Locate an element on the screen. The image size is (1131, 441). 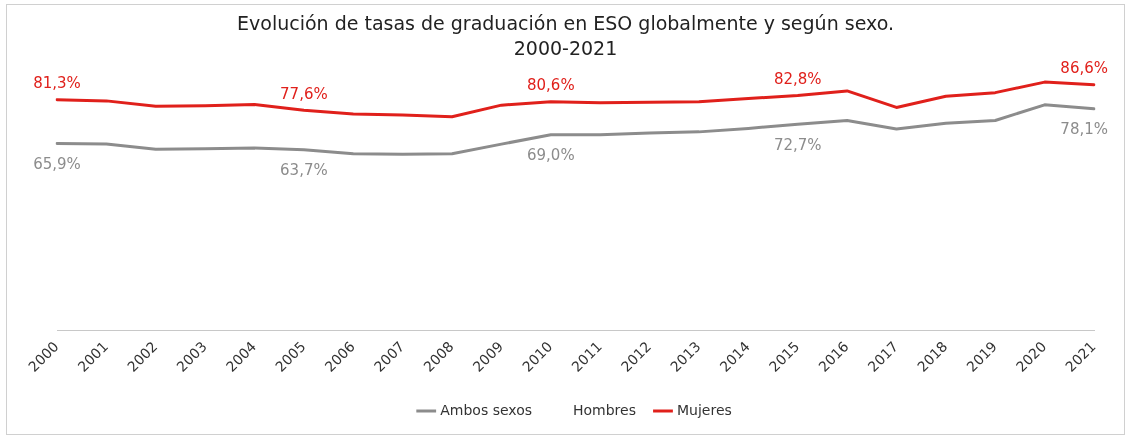
data-label: 86,6% is located at coordinates (1084, 68).